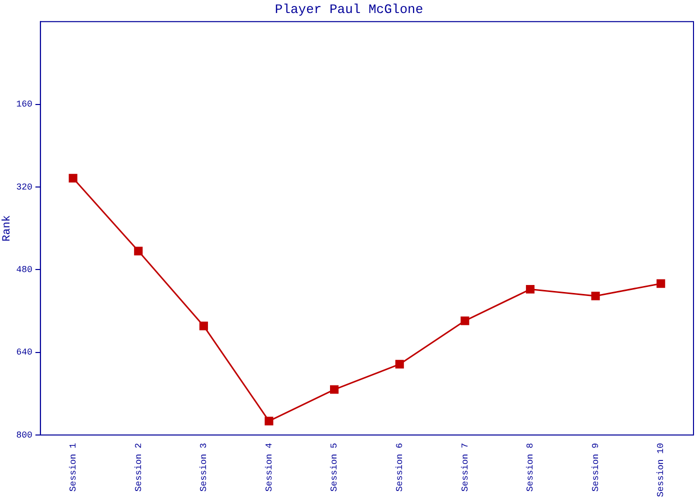 This screenshot has height=500, width=700. I want to click on x-tick-label: Session 9, so click(595, 467).